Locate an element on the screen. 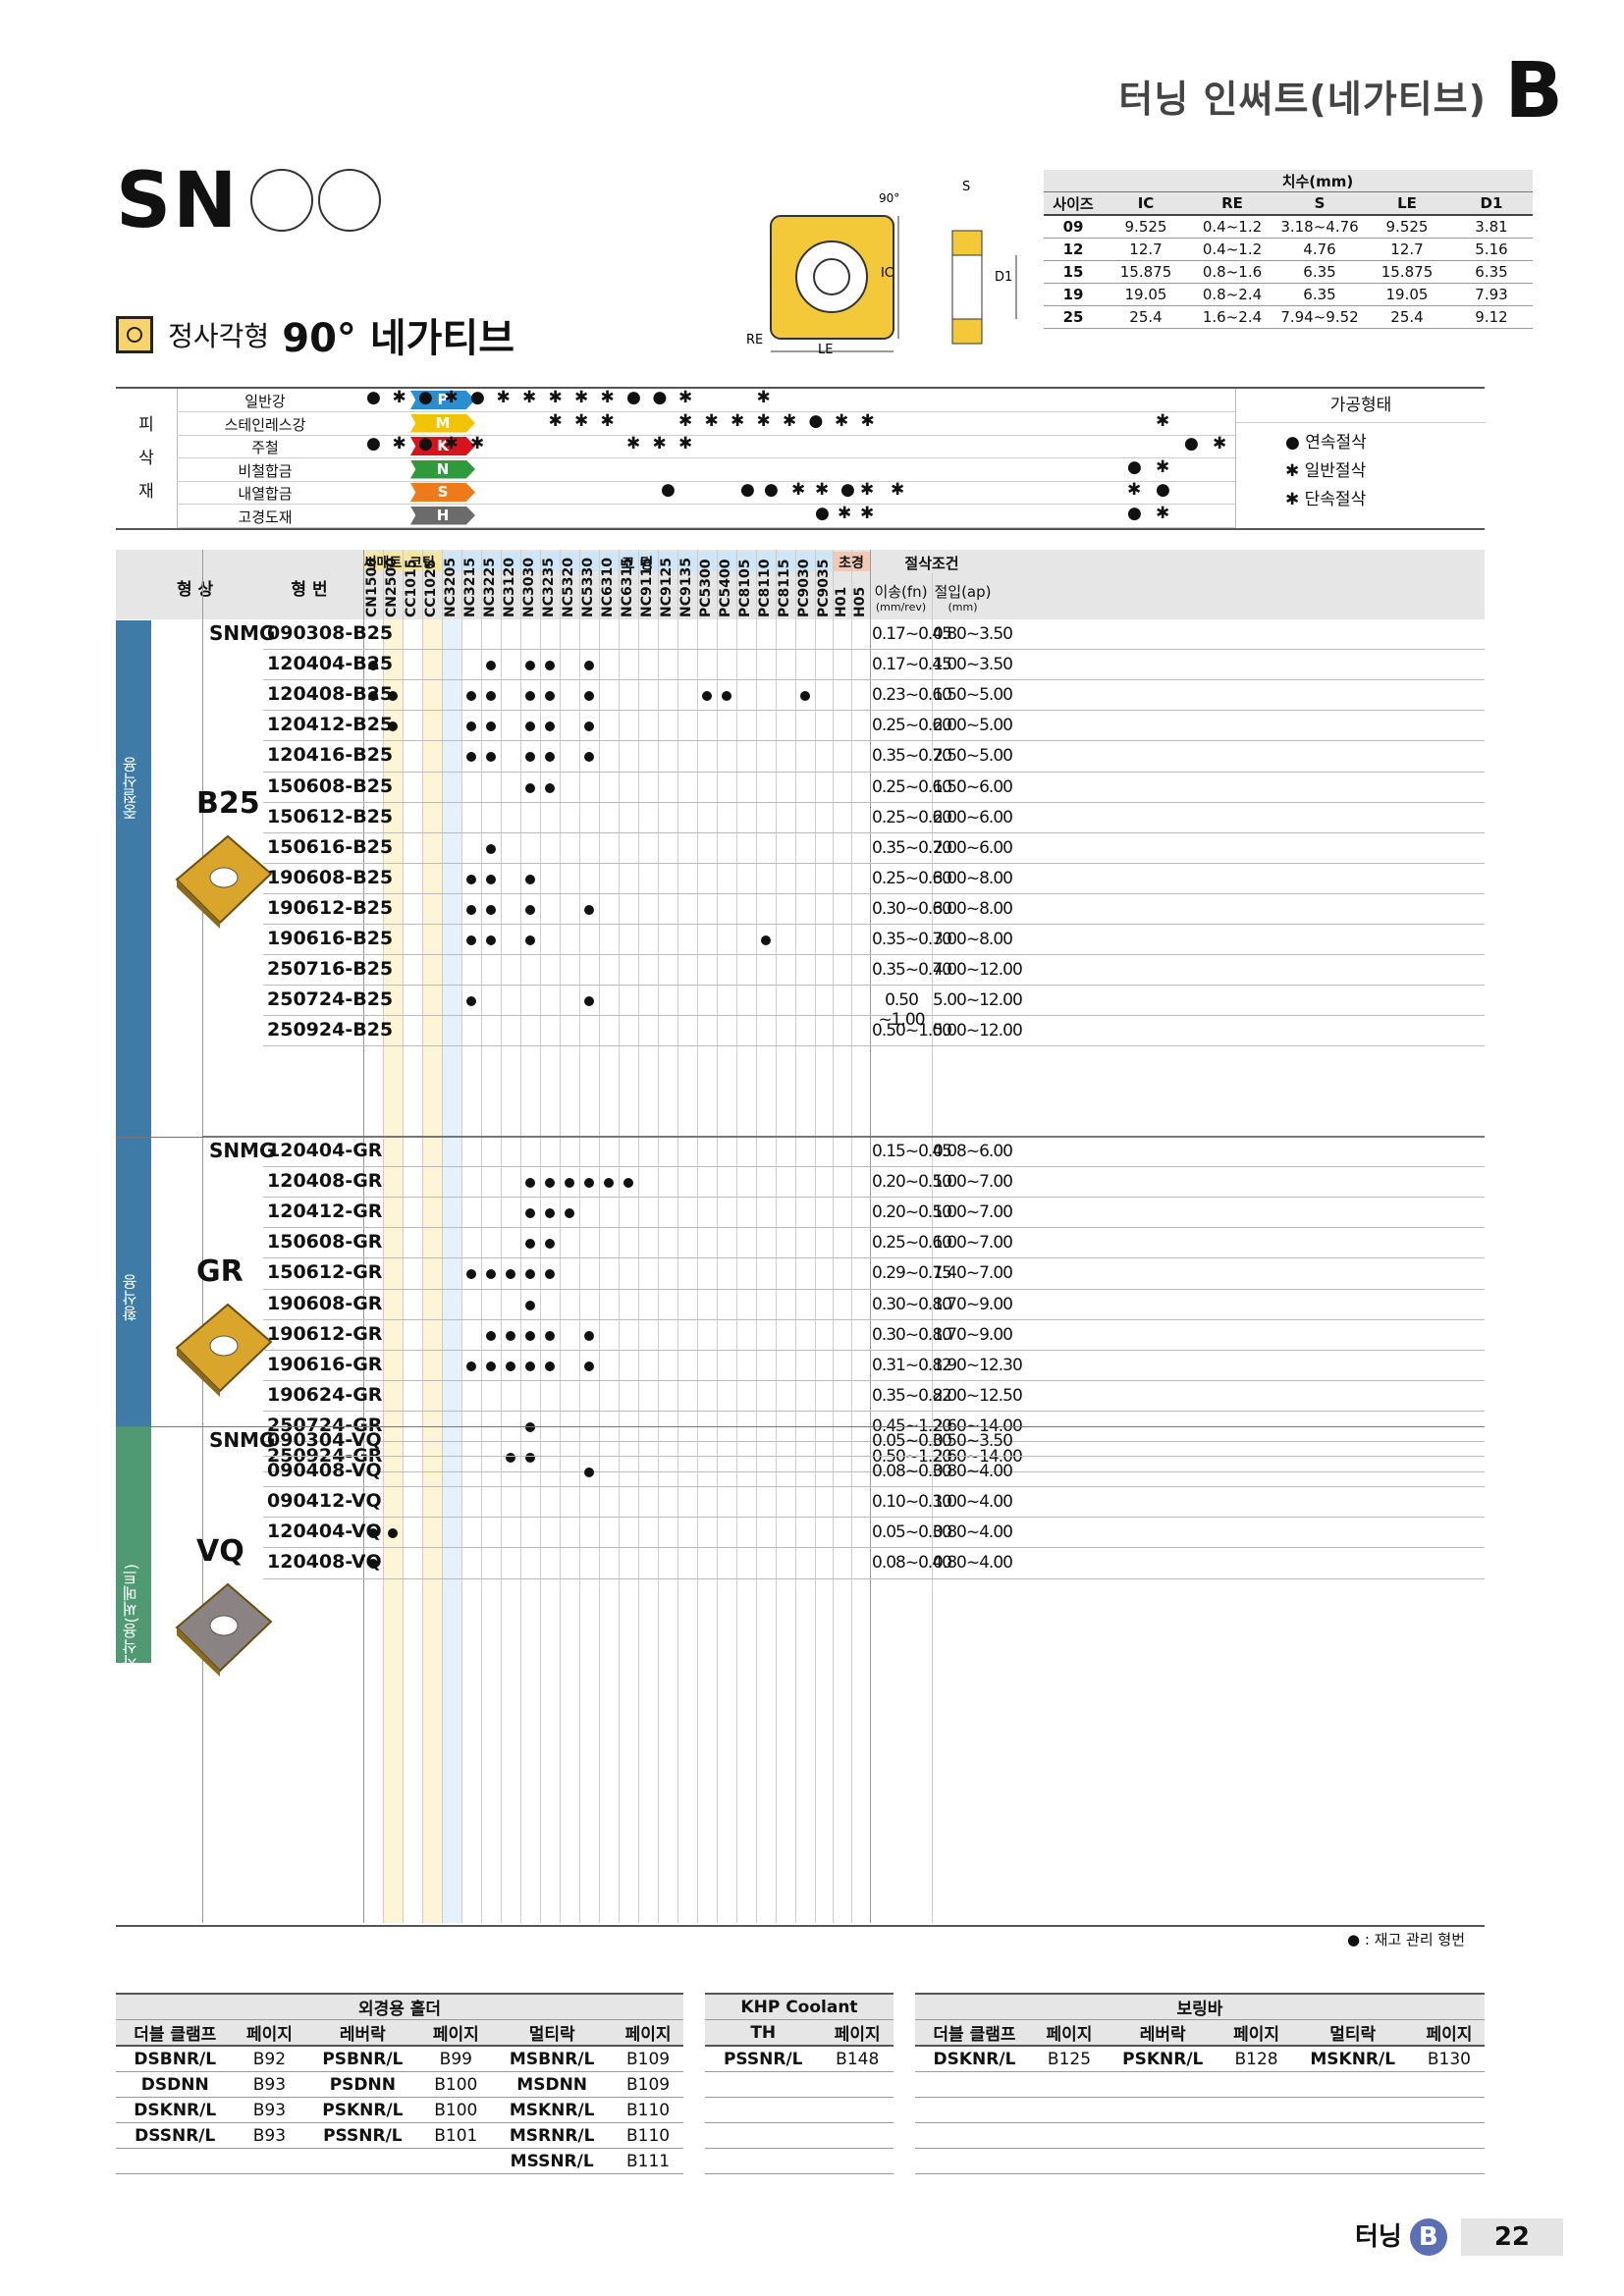  dim-cell: 19.05 is located at coordinates (1407, 295).